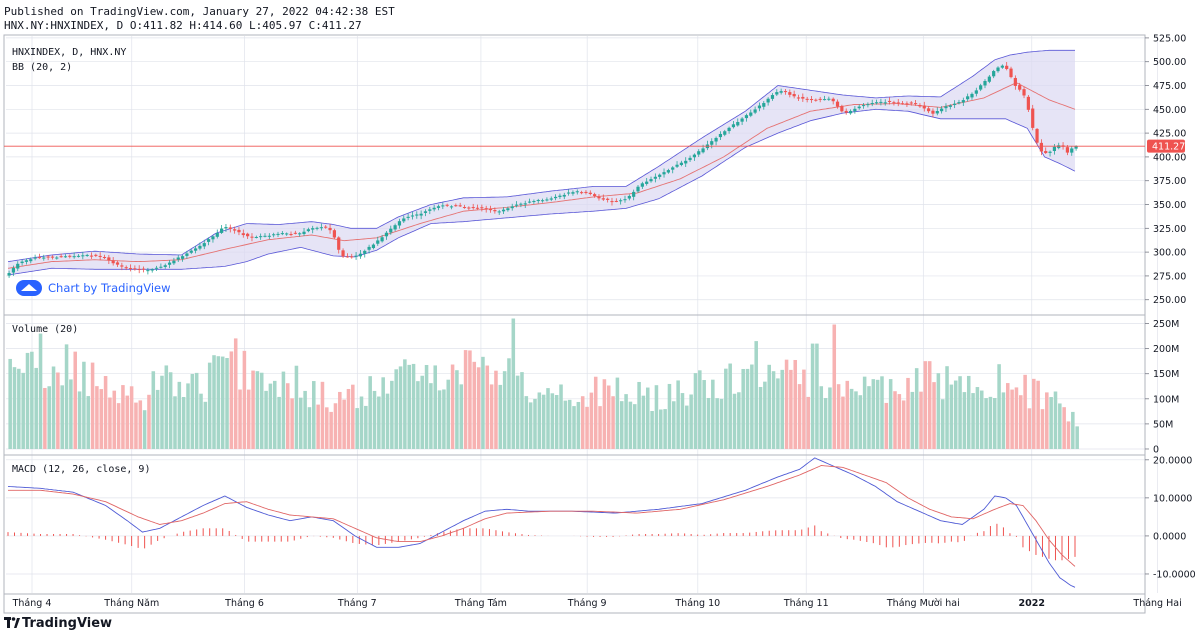 The width and height of the screenshot is (1200, 640). What do you see at coordinates (594, 146) in the screenshot?
I see `last-price-marker: 411.27` at bounding box center [594, 146].